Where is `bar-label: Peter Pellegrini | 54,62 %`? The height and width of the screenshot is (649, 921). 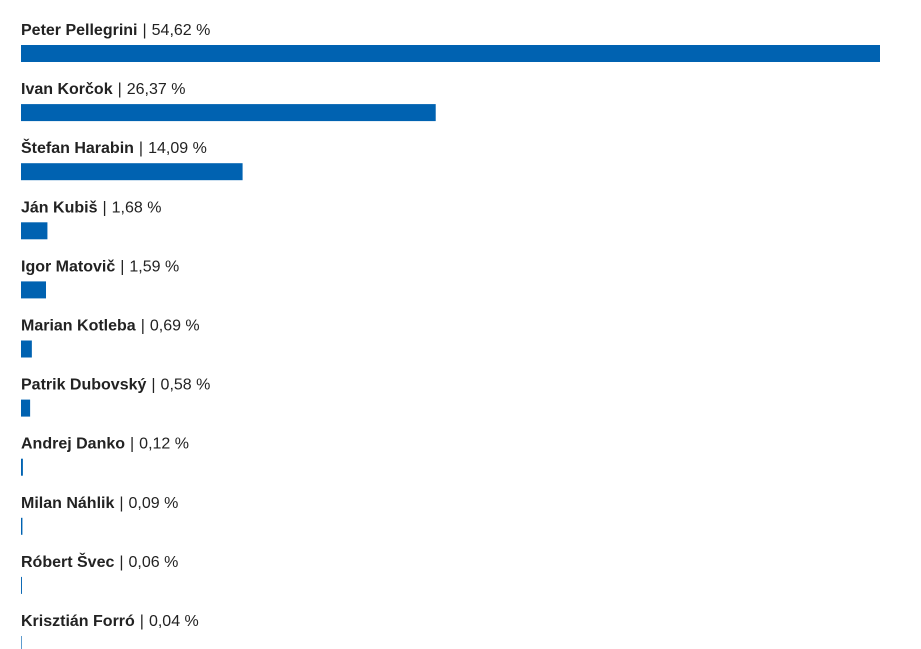 bar-label: Peter Pellegrini | 54,62 % is located at coordinates (115, 30).